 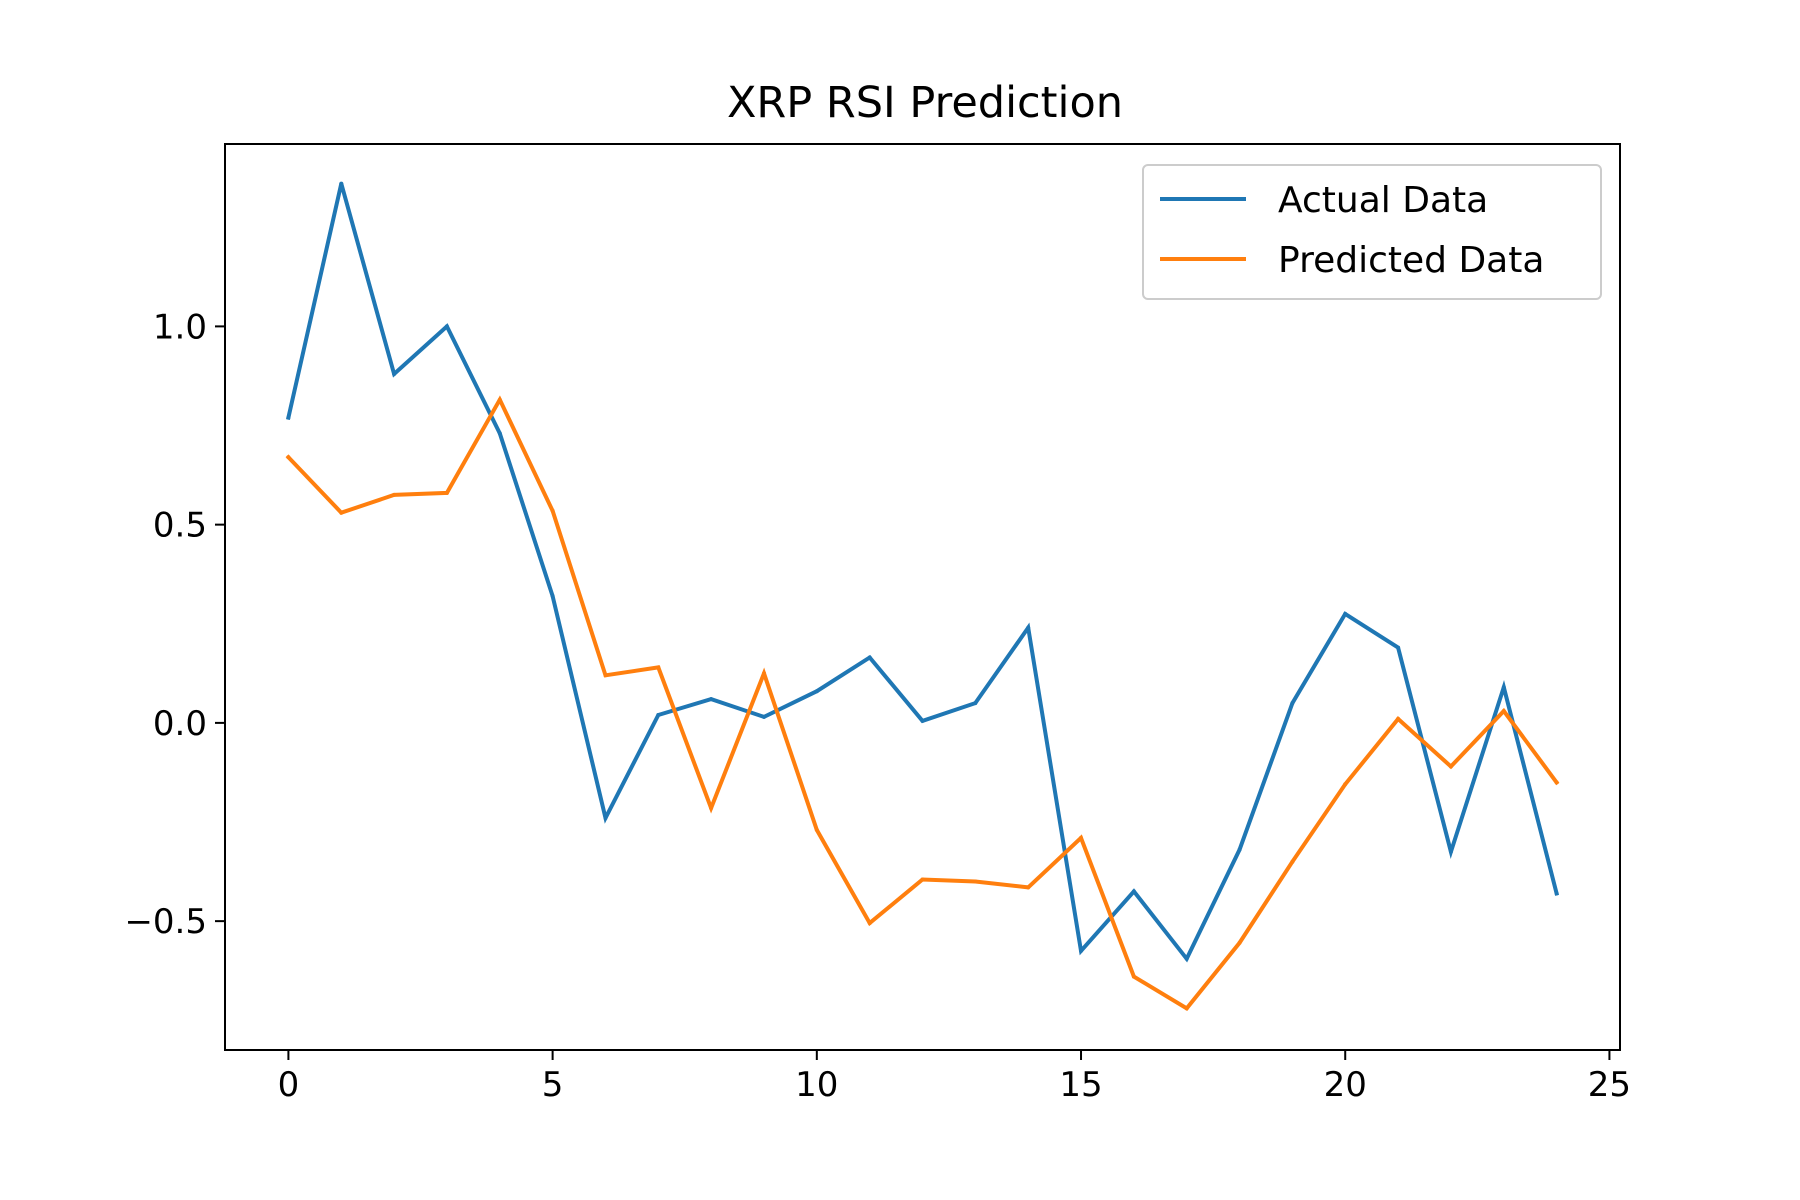 I want to click on y-tick-label: 1.0, so click(x=180, y=327).